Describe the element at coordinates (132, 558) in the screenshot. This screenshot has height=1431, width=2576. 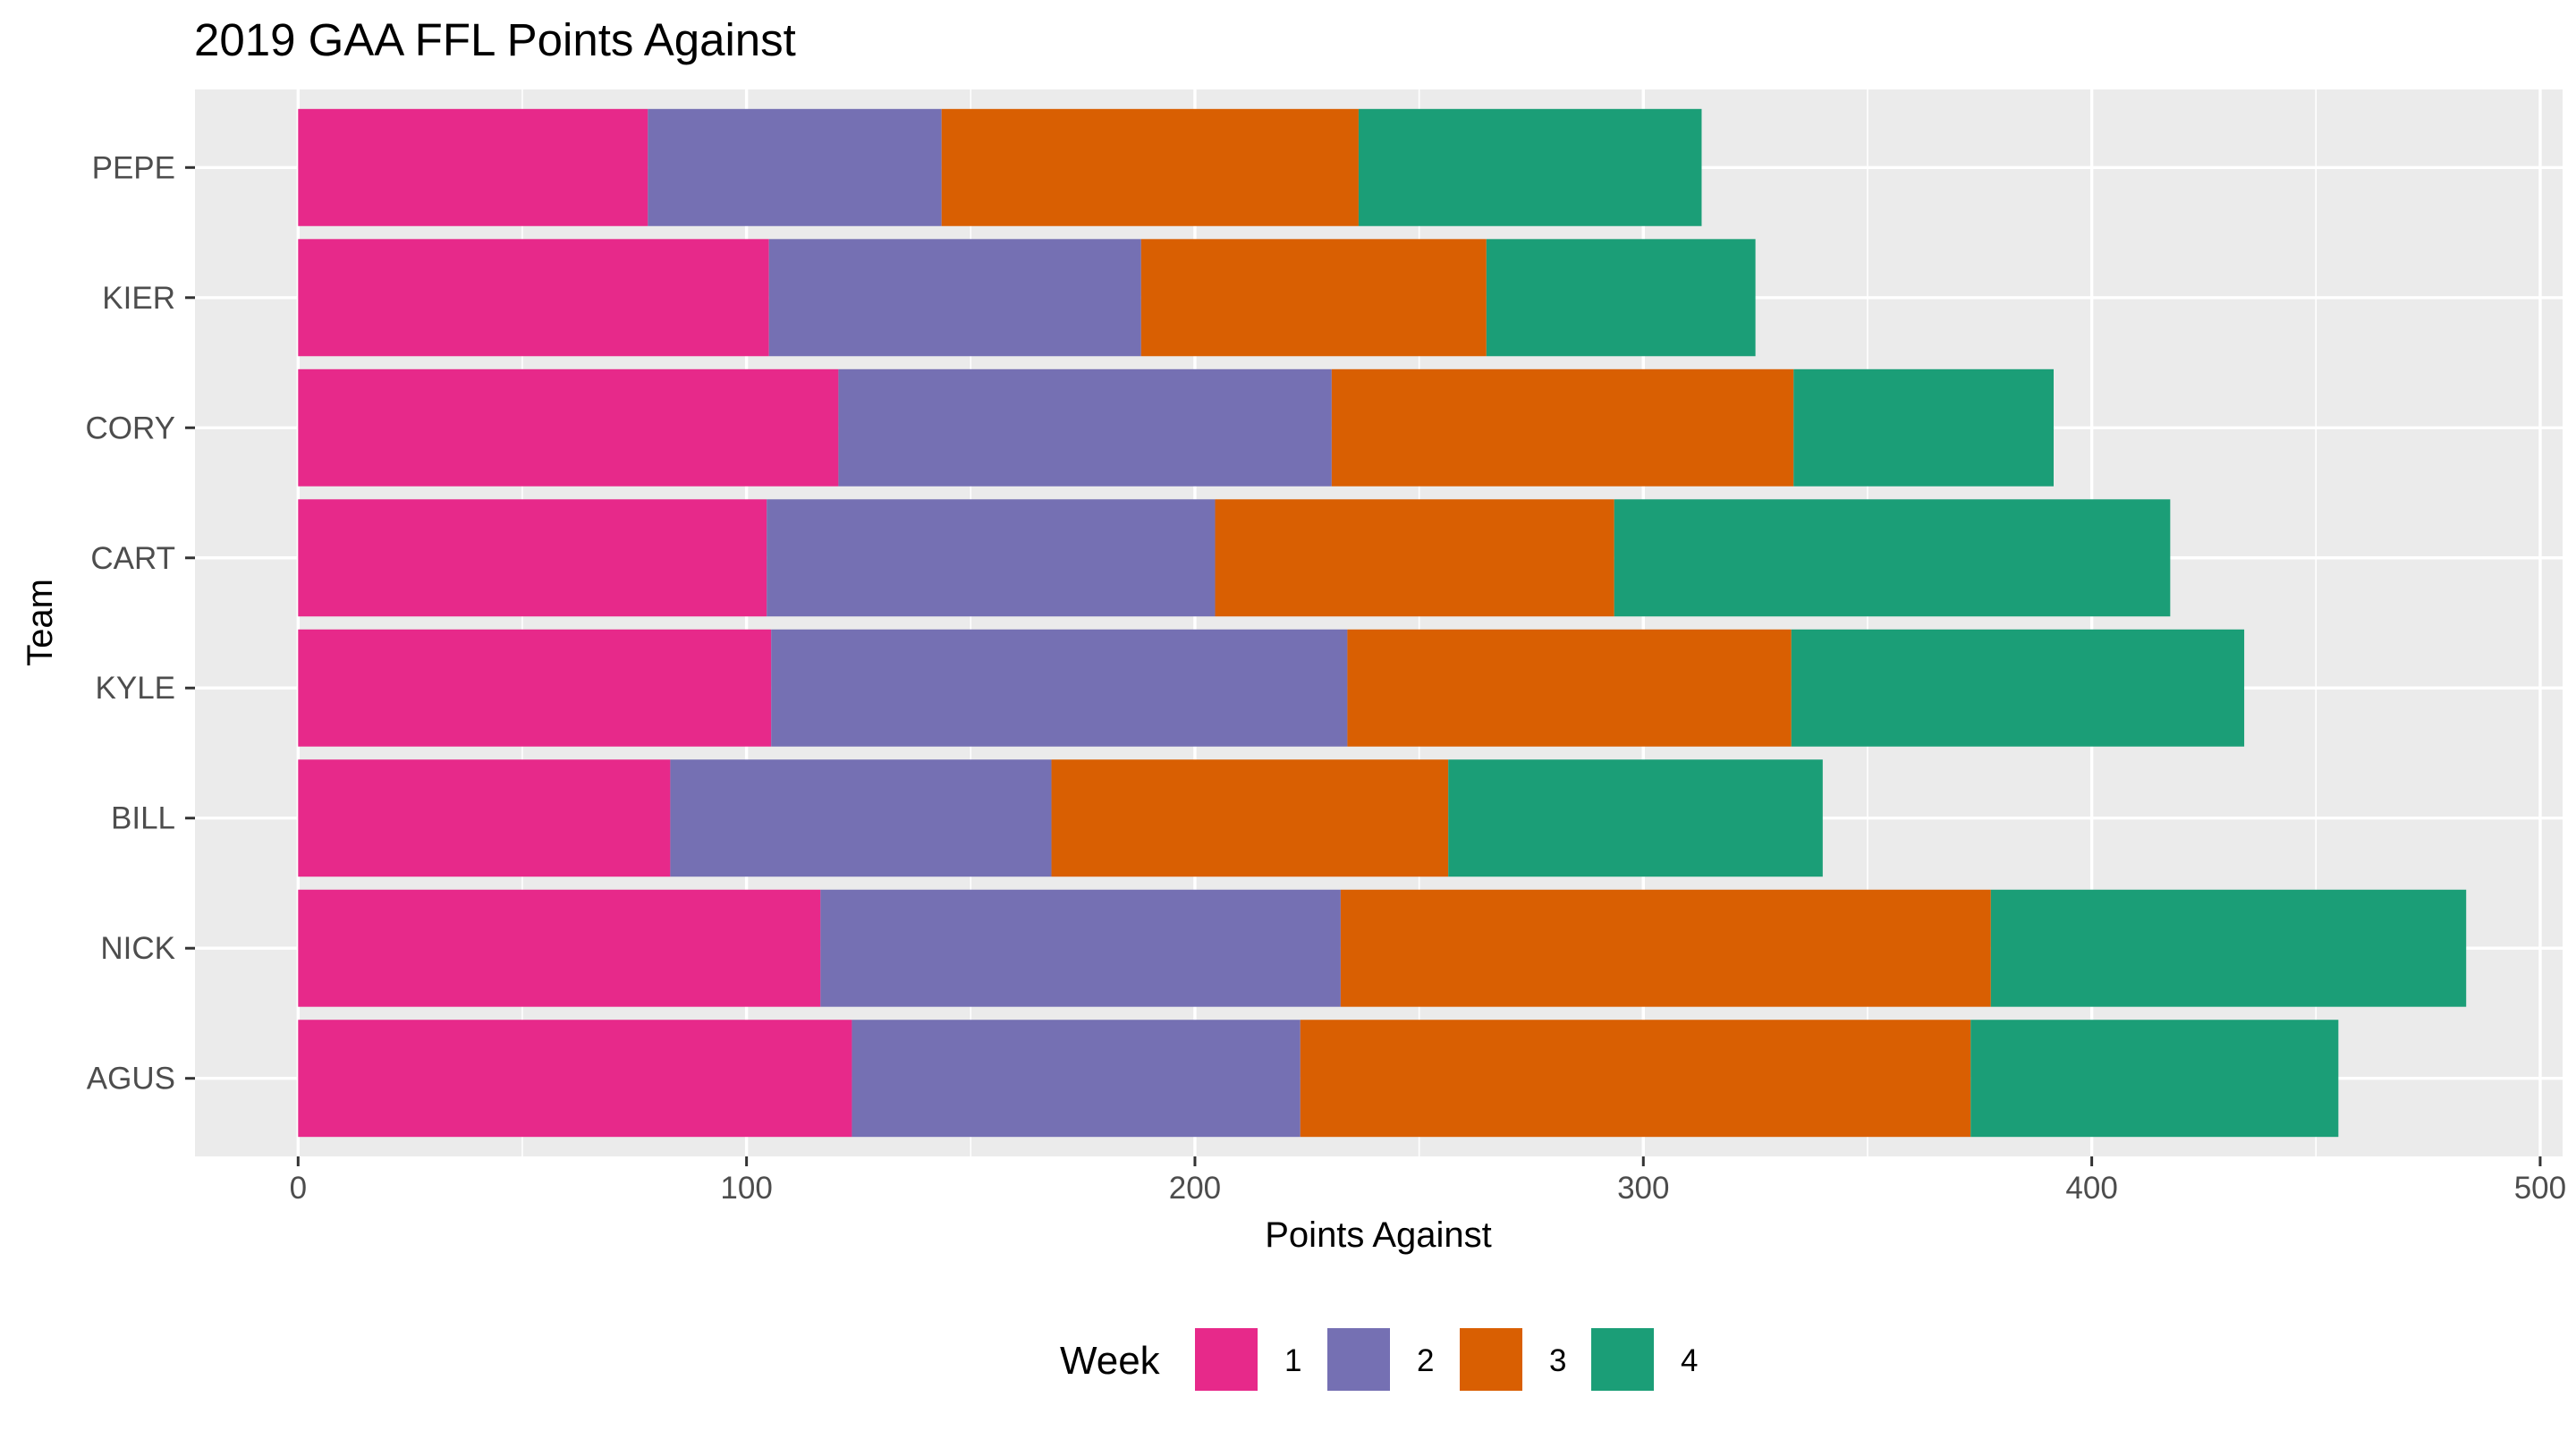
I see `y-tick-label: CART` at that location.